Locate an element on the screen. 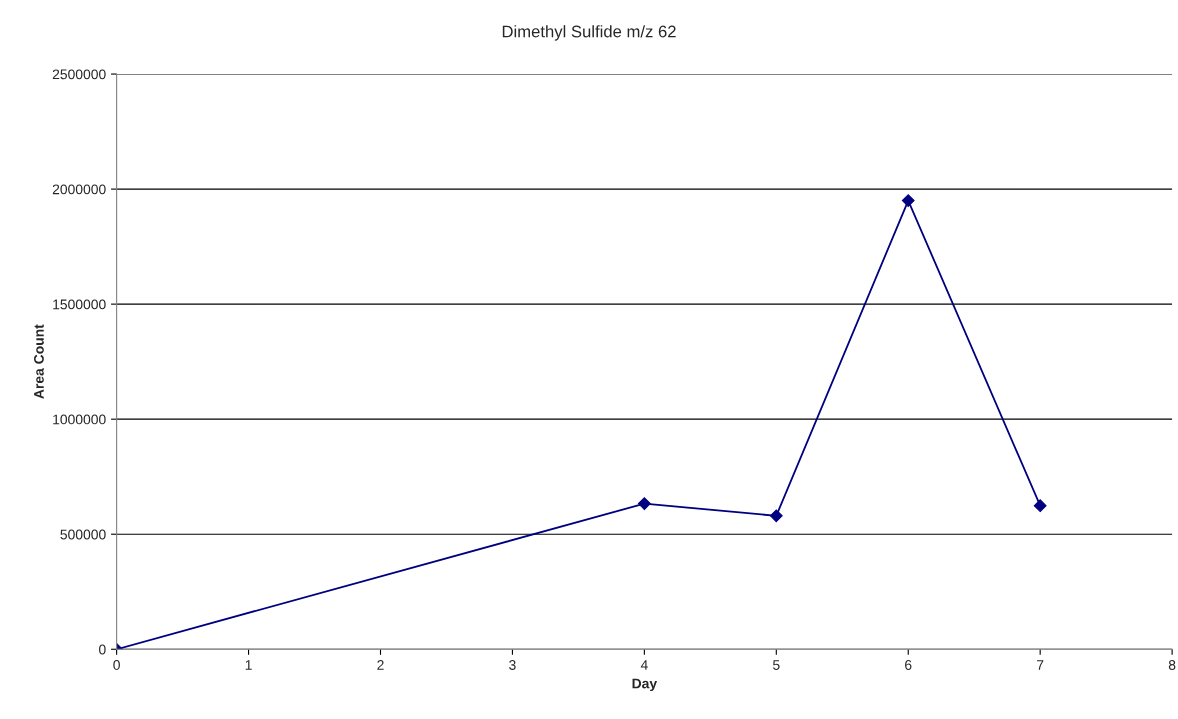 The width and height of the screenshot is (1178, 719). x-tick-label: 2 is located at coordinates (380, 665).